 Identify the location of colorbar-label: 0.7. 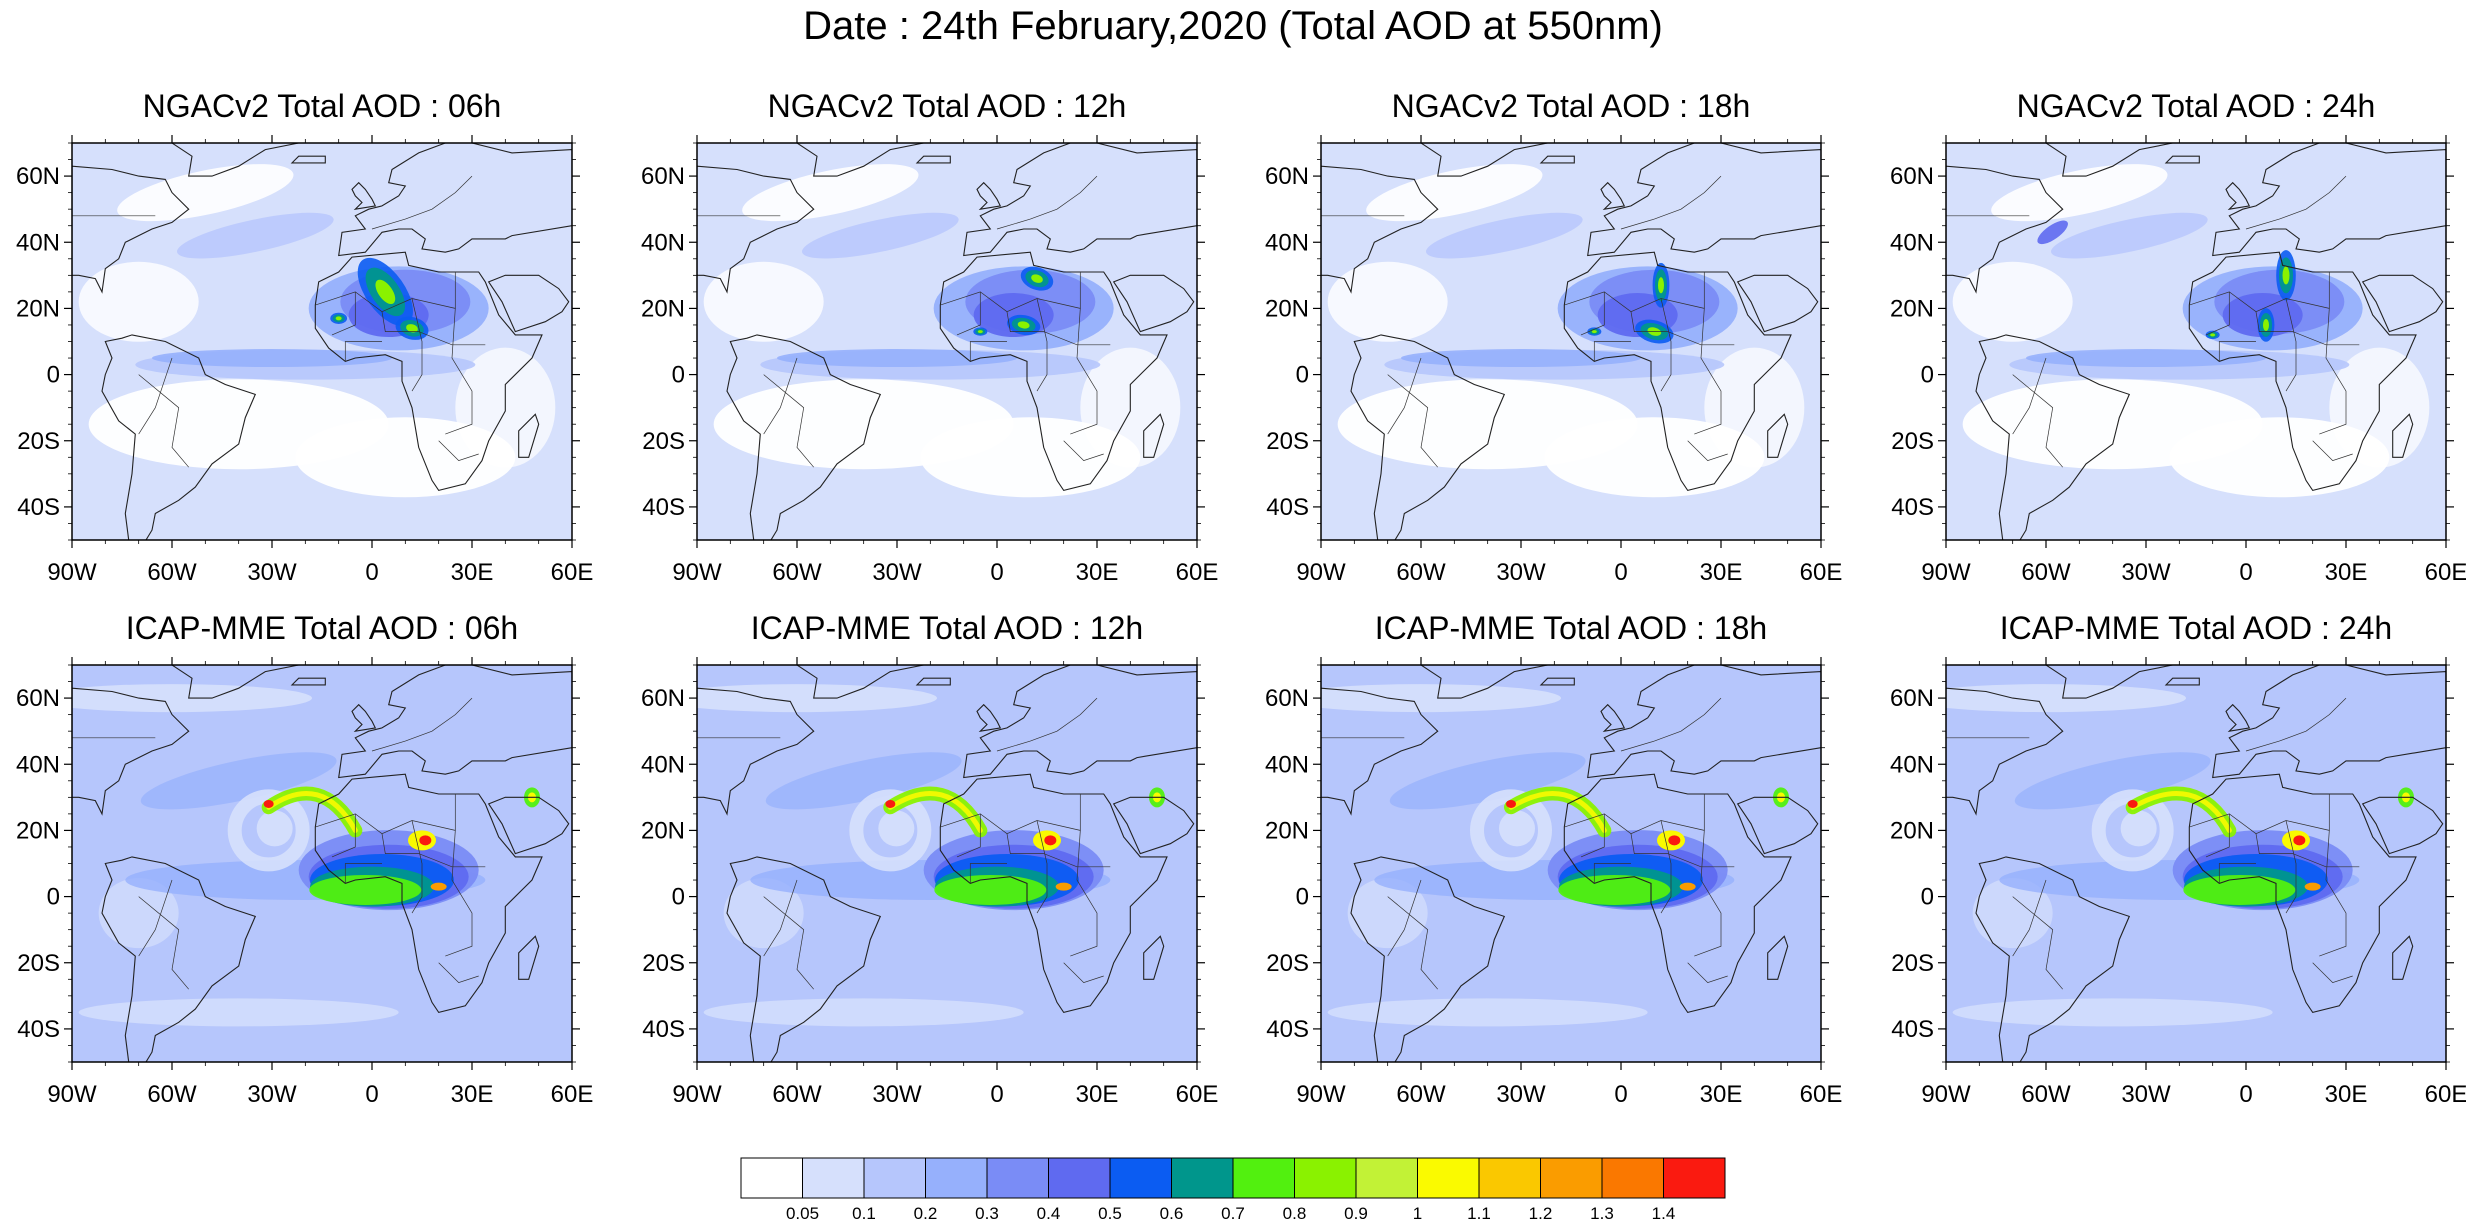
(1233, 1213).